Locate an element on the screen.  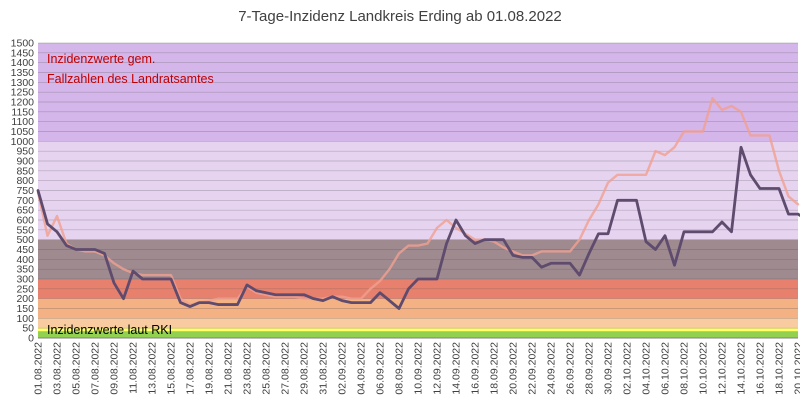
x-tick-label-22: 14.09.2022 is located at coordinates (457, 368).